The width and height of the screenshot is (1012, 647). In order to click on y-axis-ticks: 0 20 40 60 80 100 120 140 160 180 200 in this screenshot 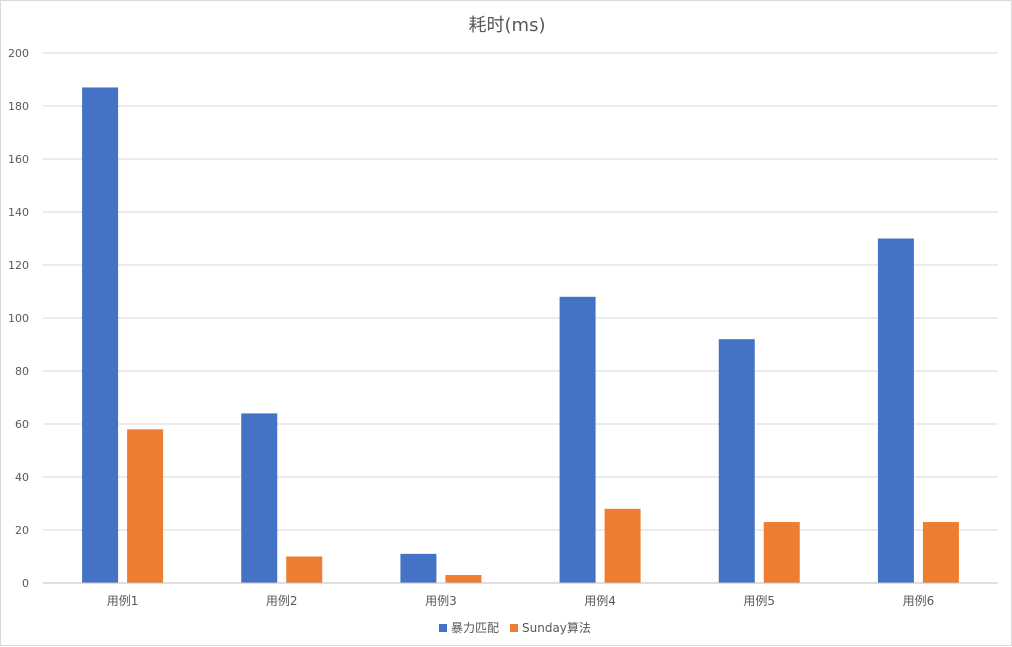, I will do `click(18, 318)`.